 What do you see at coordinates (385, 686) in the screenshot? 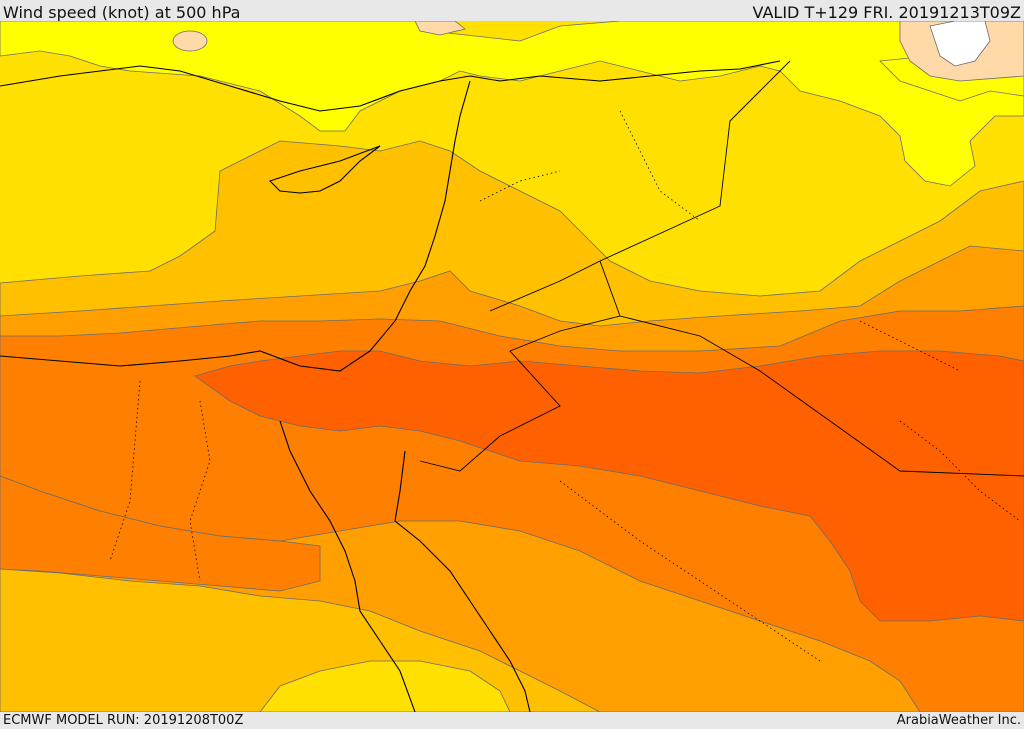
I see `field-yellow-south` at bounding box center [385, 686].